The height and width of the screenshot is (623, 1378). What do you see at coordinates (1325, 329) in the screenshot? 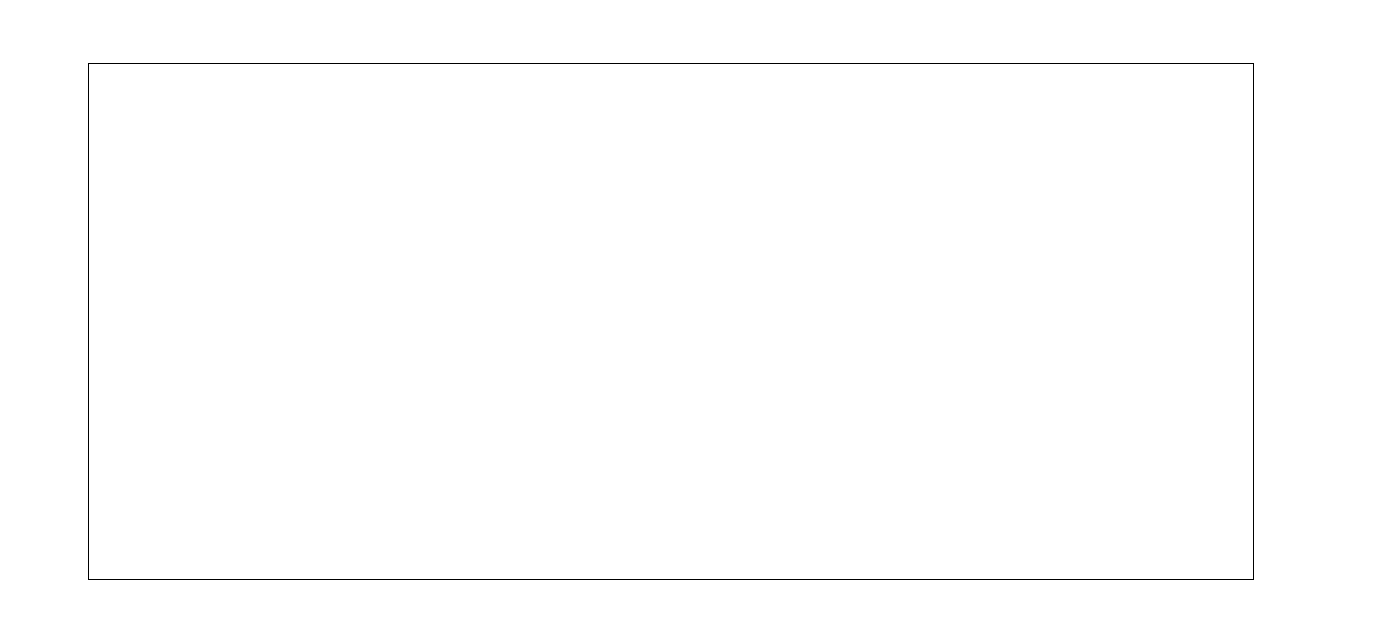
I see `colorbar` at bounding box center [1325, 329].